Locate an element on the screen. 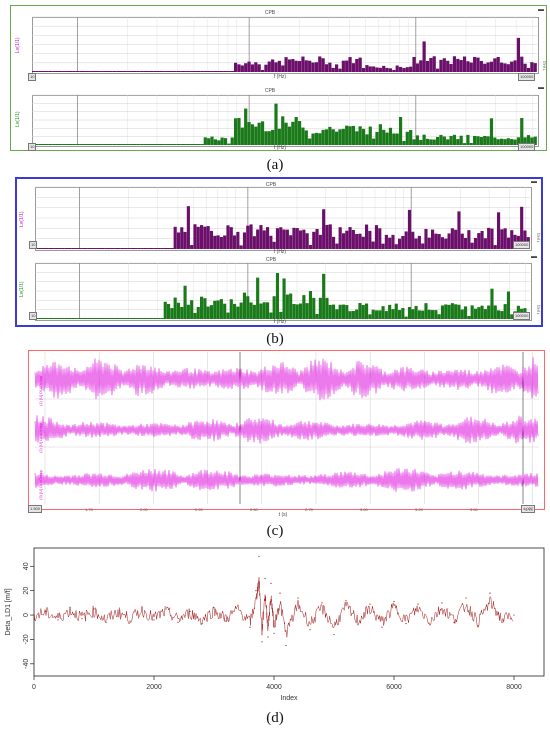 The width and height of the screenshot is (550, 732). panel-a-bottom-menu-icon: ▬ is located at coordinates (541, 88).